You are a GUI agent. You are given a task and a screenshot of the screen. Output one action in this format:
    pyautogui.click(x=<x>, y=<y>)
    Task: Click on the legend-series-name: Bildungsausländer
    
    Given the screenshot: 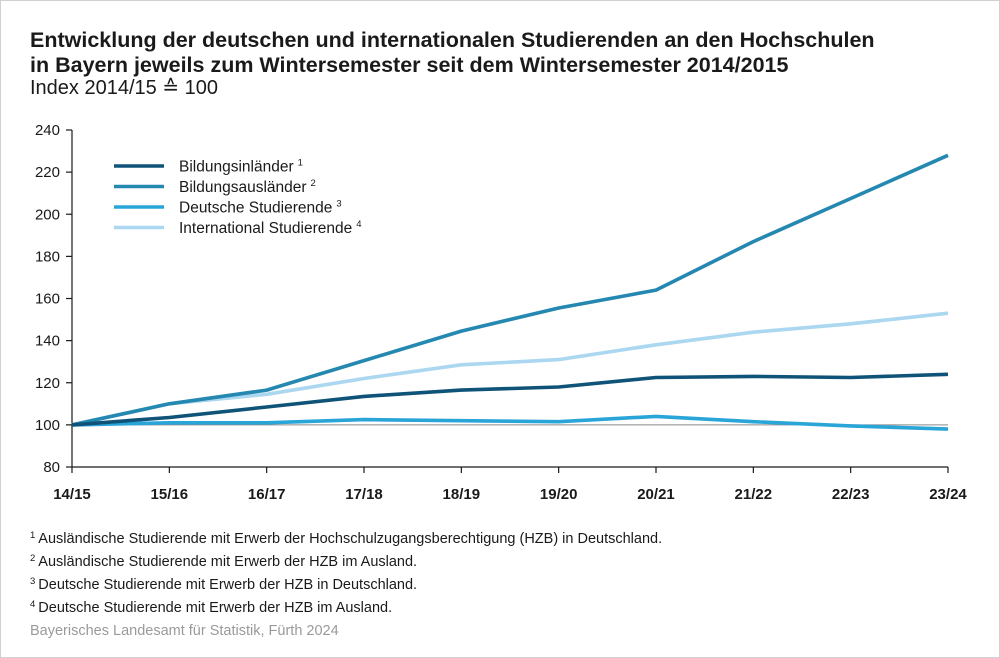 What is the action you would take?
    pyautogui.click(x=243, y=187)
    